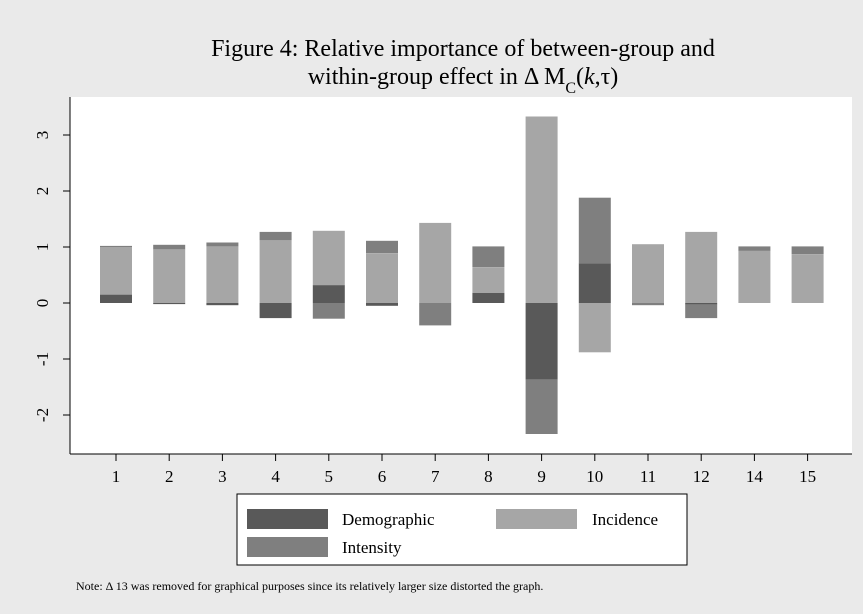  Describe the element at coordinates (541, 476) in the screenshot. I see `x-tick-label: 9` at that location.